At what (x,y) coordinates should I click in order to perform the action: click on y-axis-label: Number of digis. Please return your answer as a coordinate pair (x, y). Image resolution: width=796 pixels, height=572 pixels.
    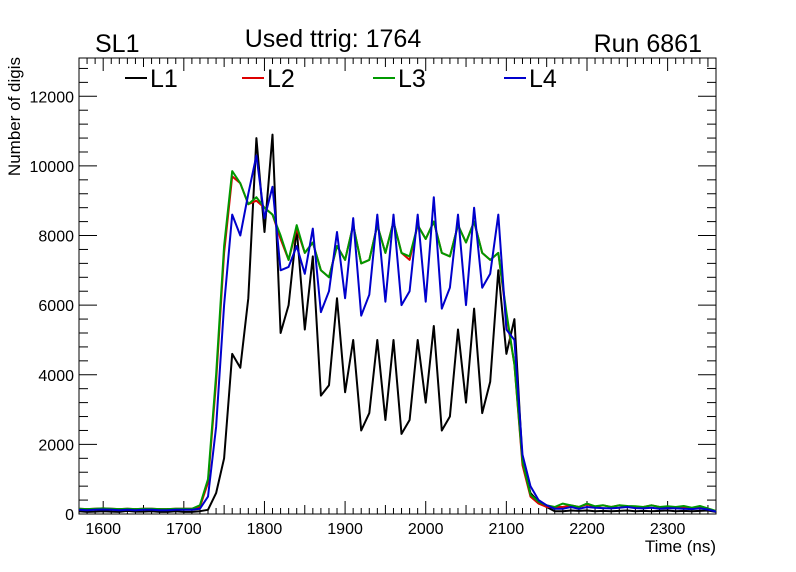
    Looking at the image, I should click on (14, 116).